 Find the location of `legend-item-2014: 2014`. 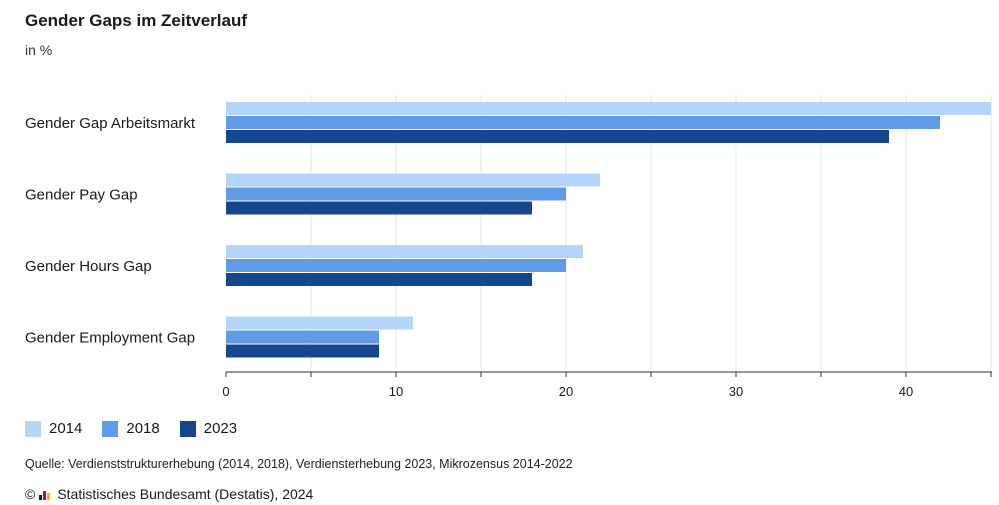

legend-item-2014: 2014 is located at coordinates (53, 428).